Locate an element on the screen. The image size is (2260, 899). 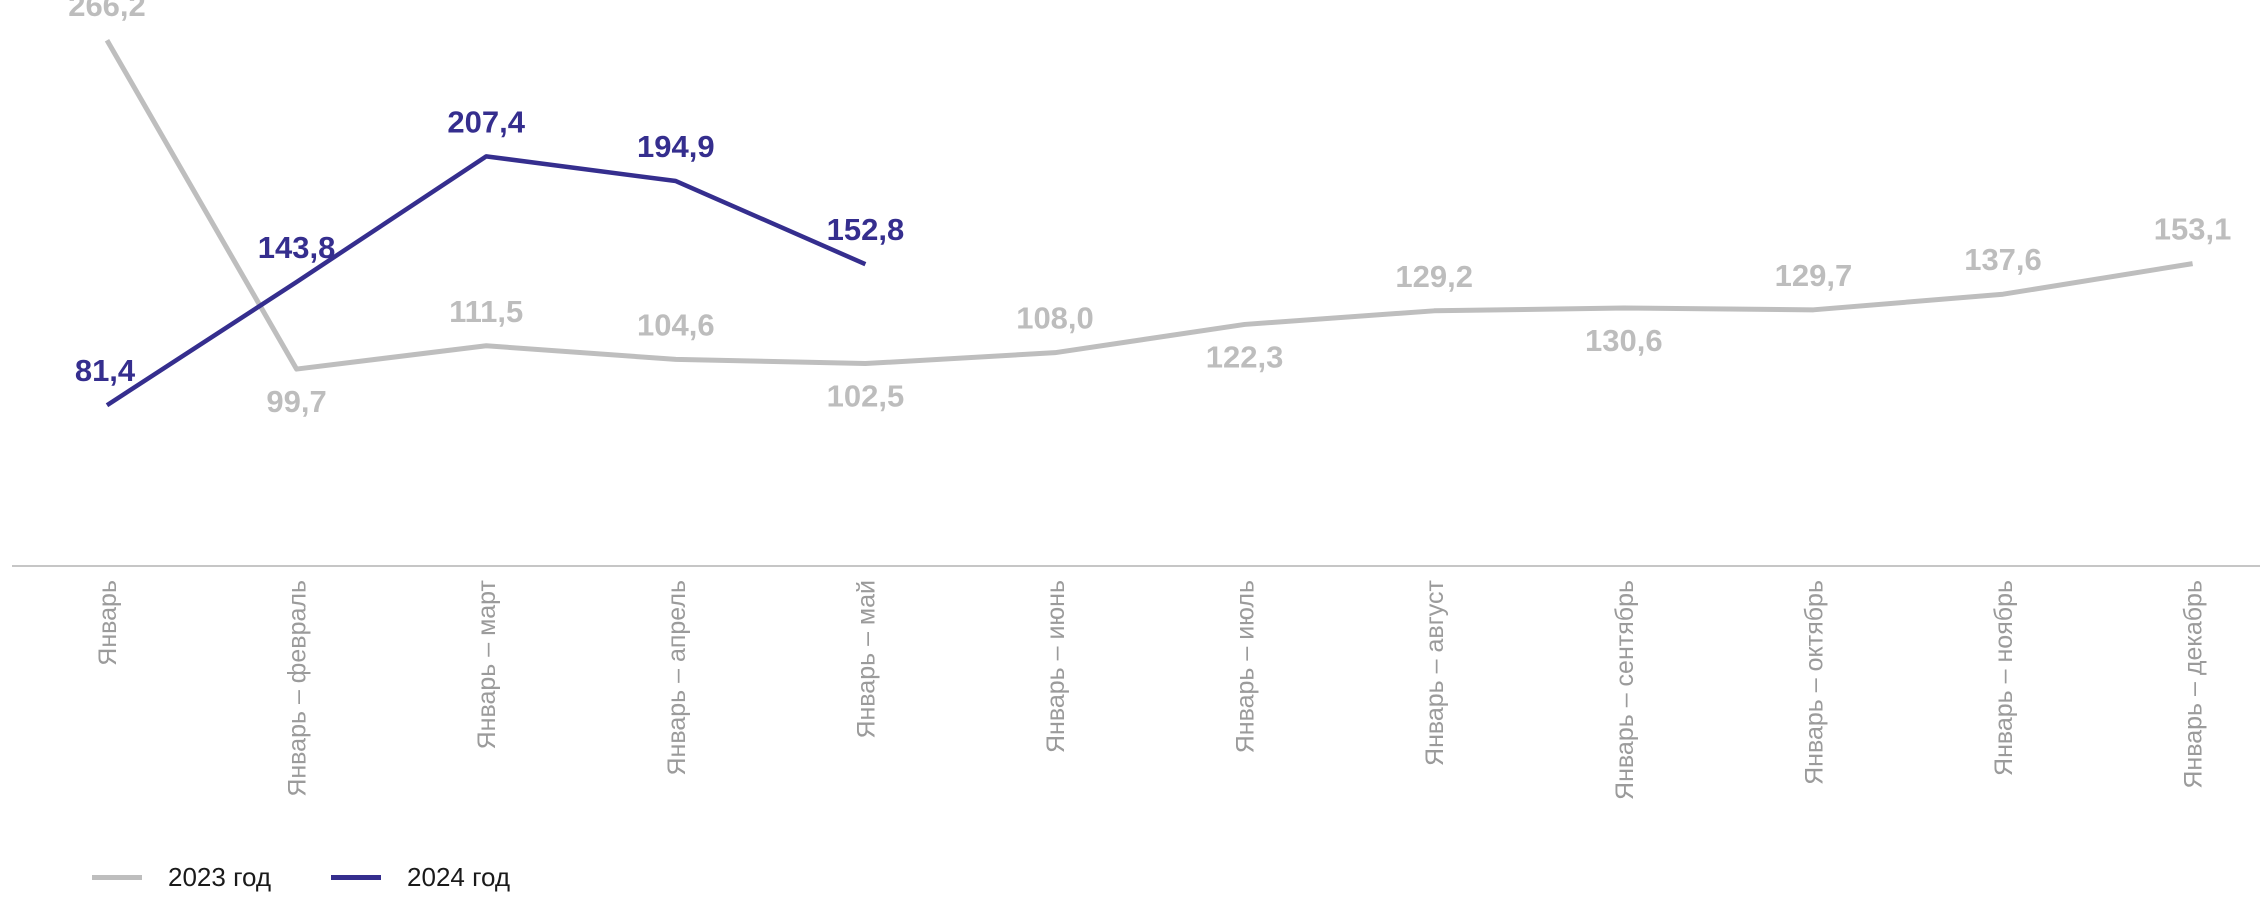
x-tick-label-1: Январь – февраль is located at coordinates (298, 688).